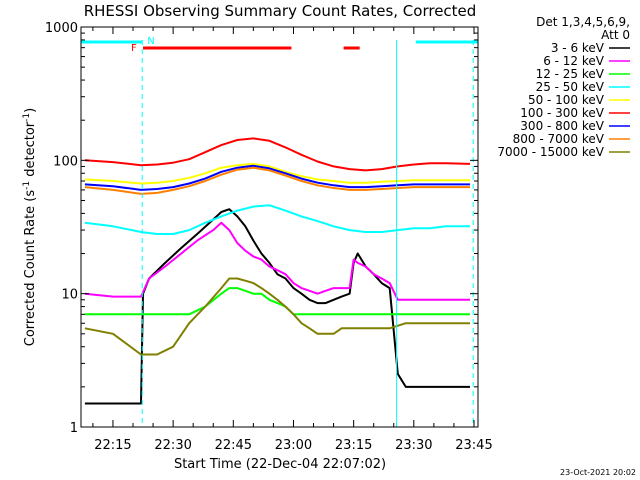 The image size is (640, 480). Describe the element at coordinates (566, 100) in the screenshot. I see `legend-label-4: 50 - 100 keV` at that location.